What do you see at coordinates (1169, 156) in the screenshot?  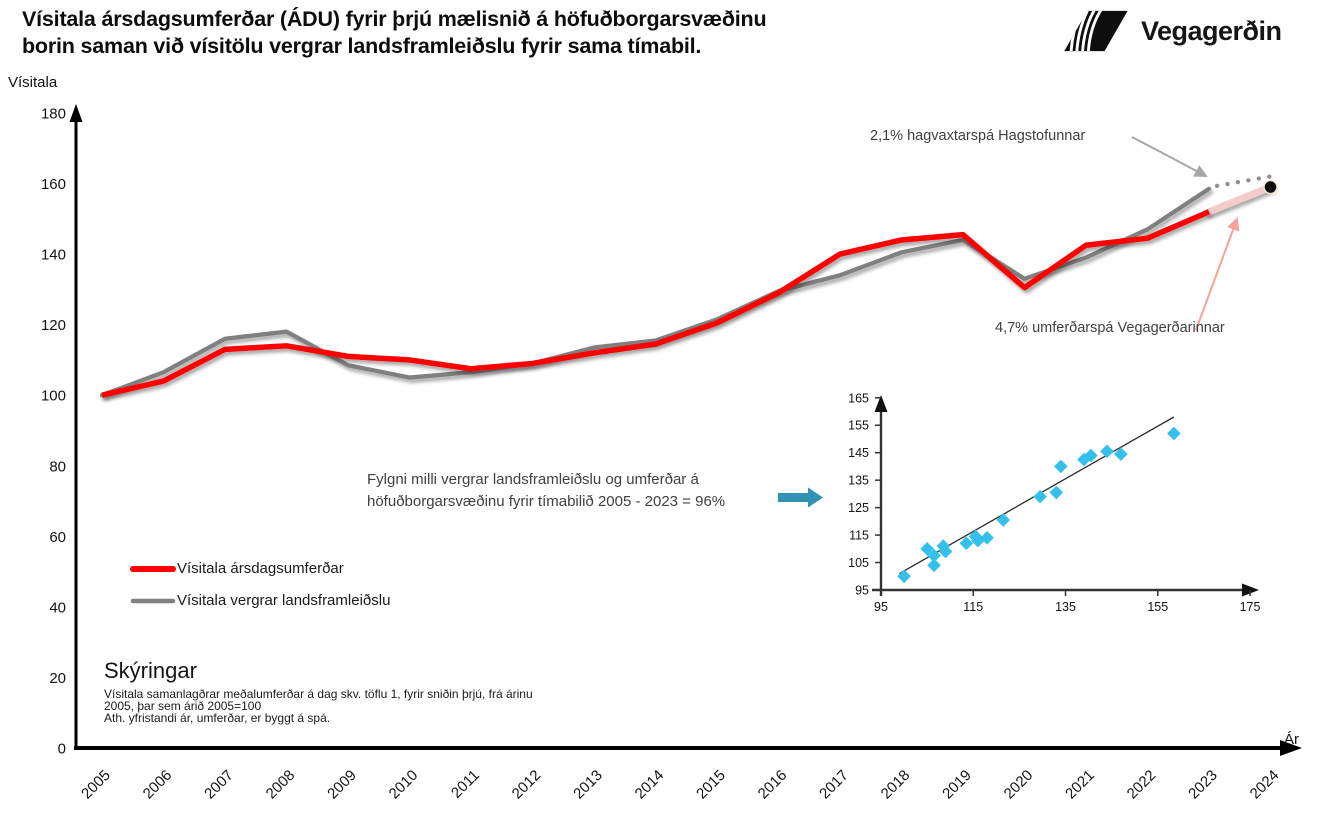 I see `gdp-forecast-arrow` at bounding box center [1169, 156].